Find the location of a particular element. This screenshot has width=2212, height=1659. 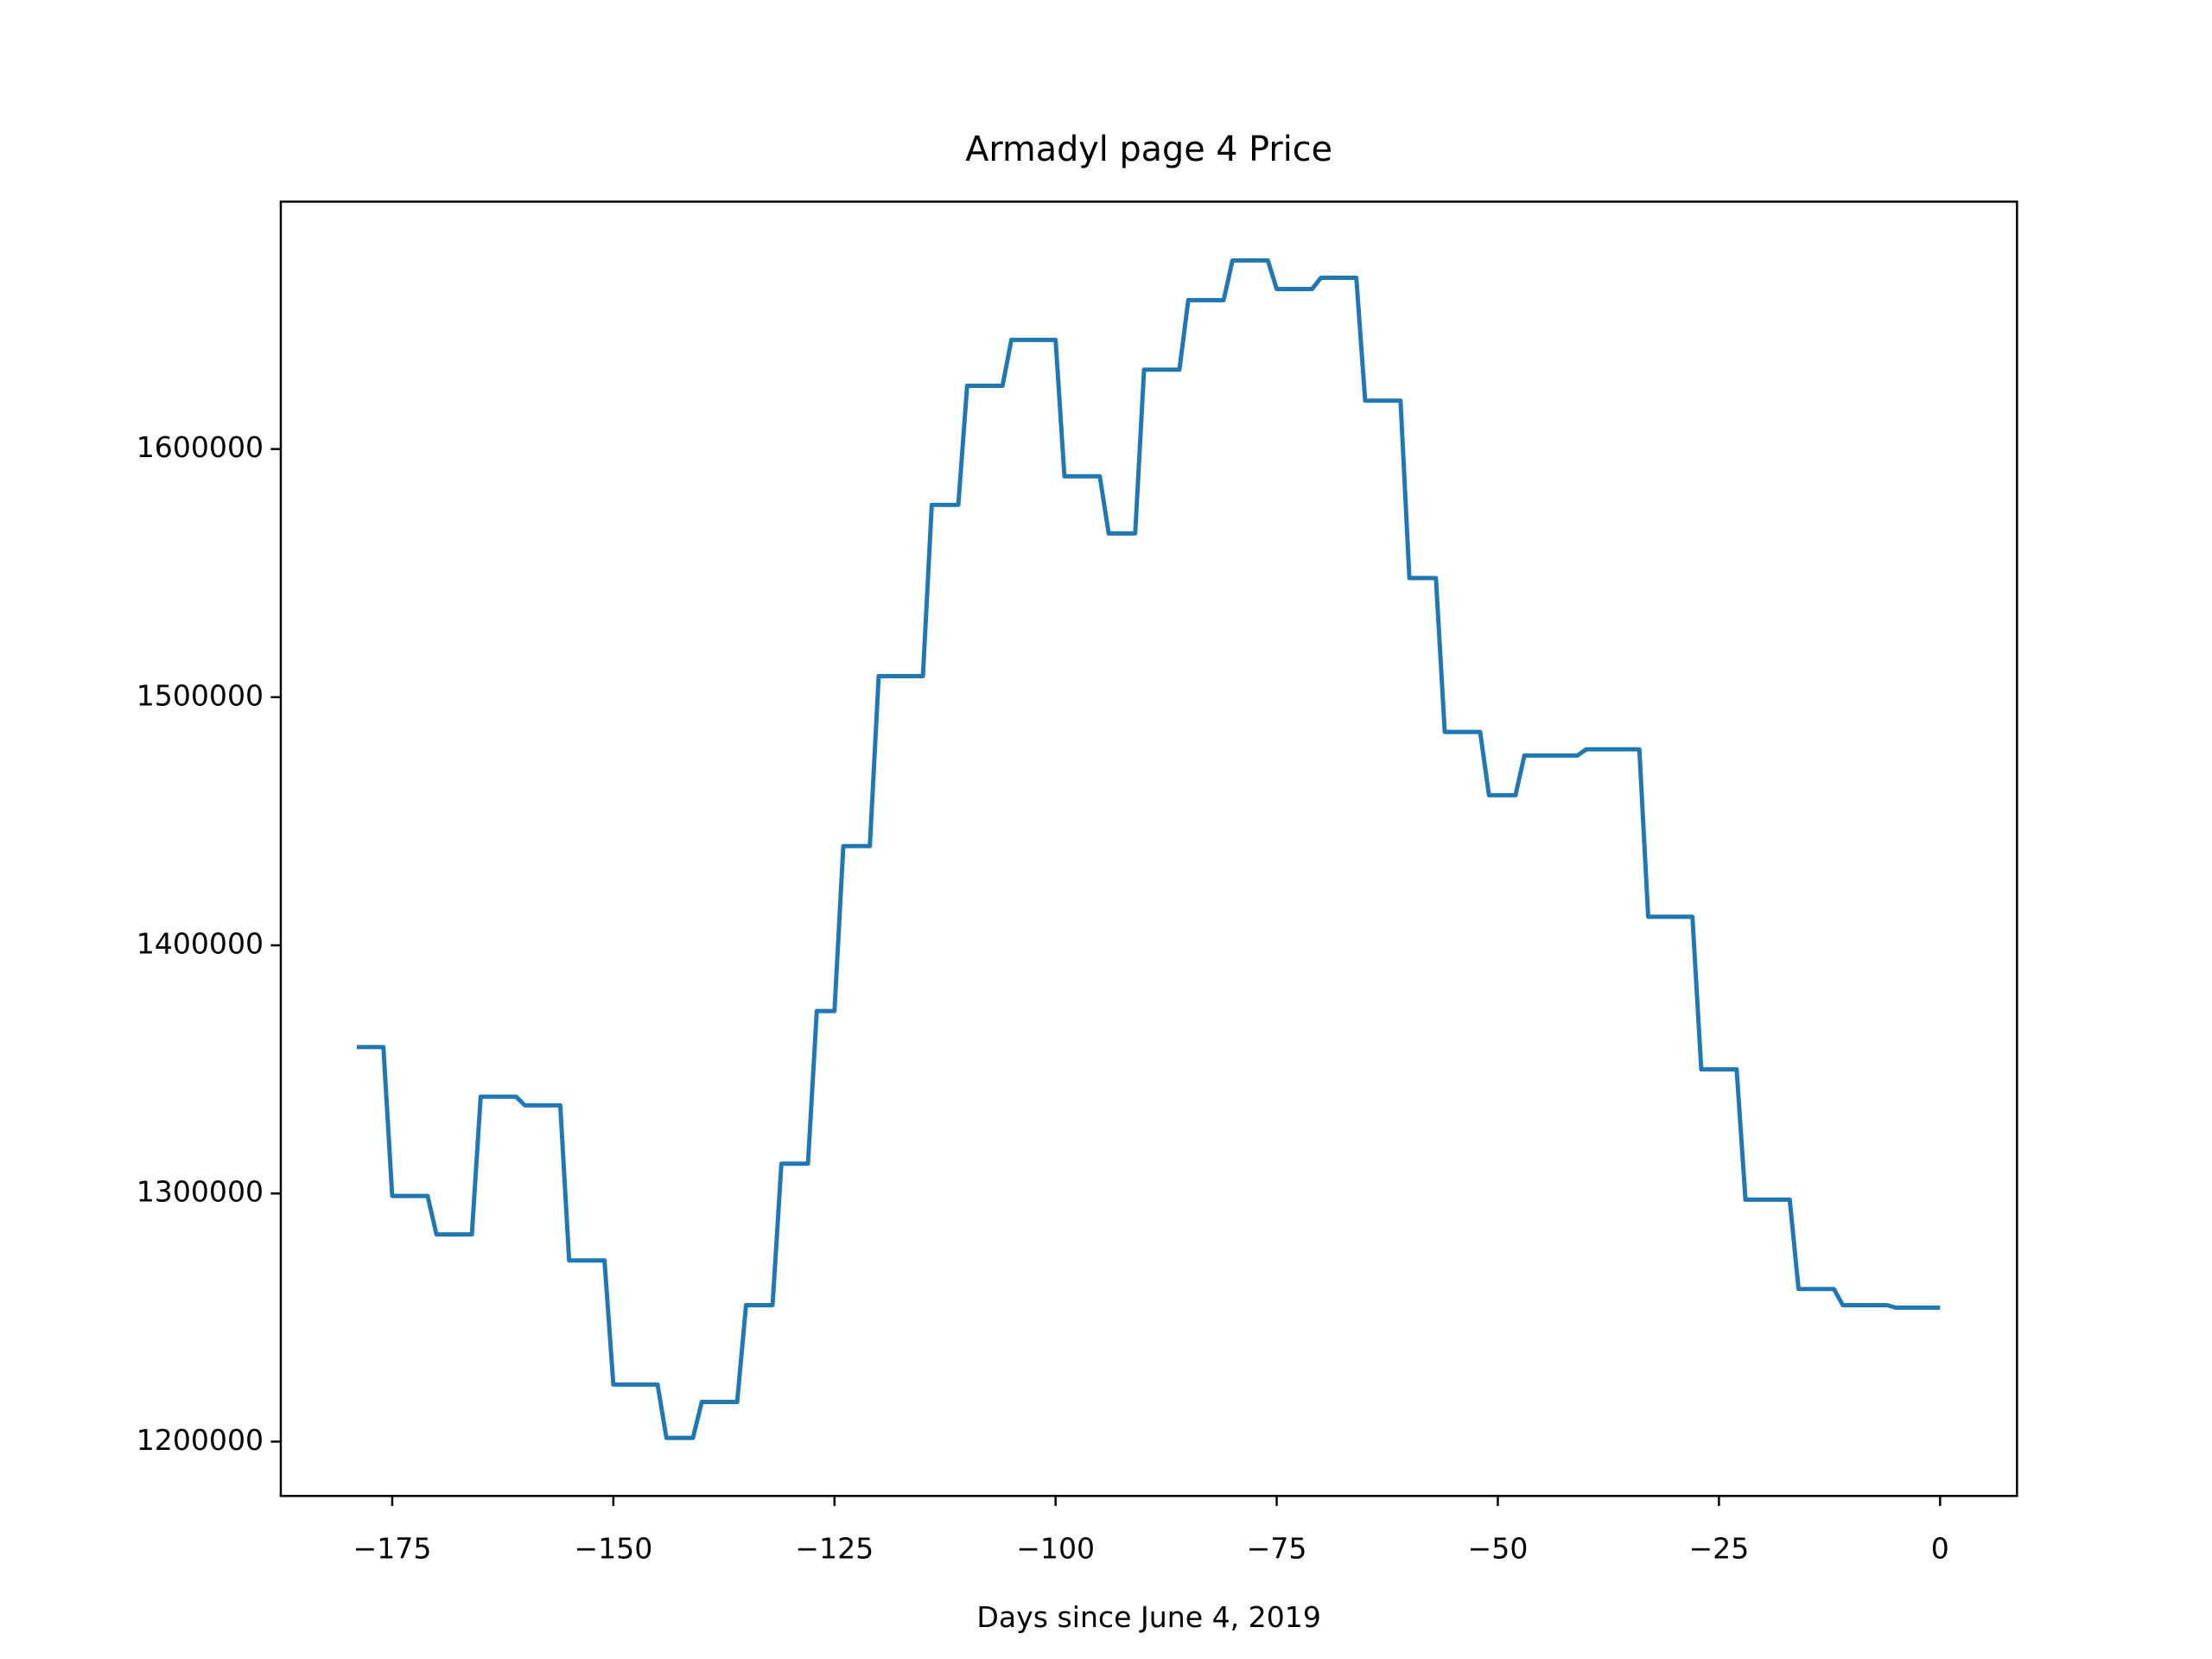

y-tick-label: 1400000 is located at coordinates (200, 944).